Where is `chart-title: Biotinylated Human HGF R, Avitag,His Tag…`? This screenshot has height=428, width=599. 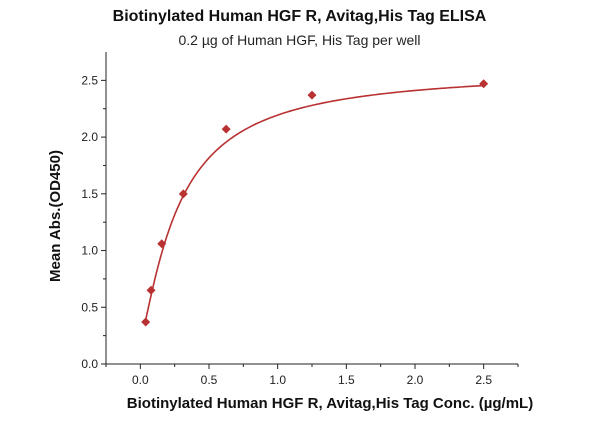
chart-title: Biotinylated Human HGF R, Avitag,His Tag… is located at coordinates (299, 16).